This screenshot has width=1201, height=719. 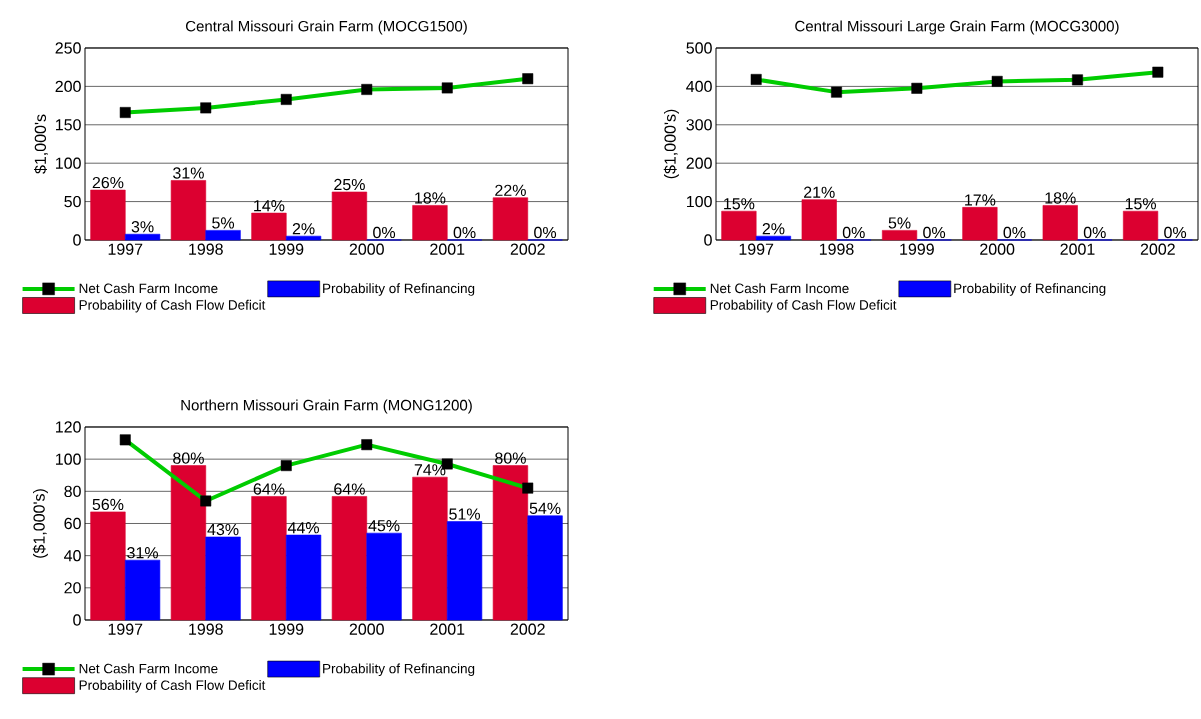 I want to click on y-axis-title: $1,000's, so click(x=41, y=144).